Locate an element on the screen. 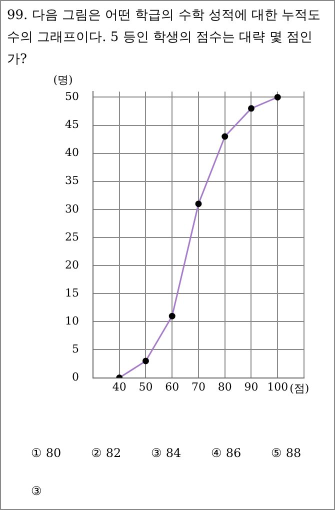 This screenshot has width=335, height=510. y-axis-title: (명) is located at coordinates (63, 80).